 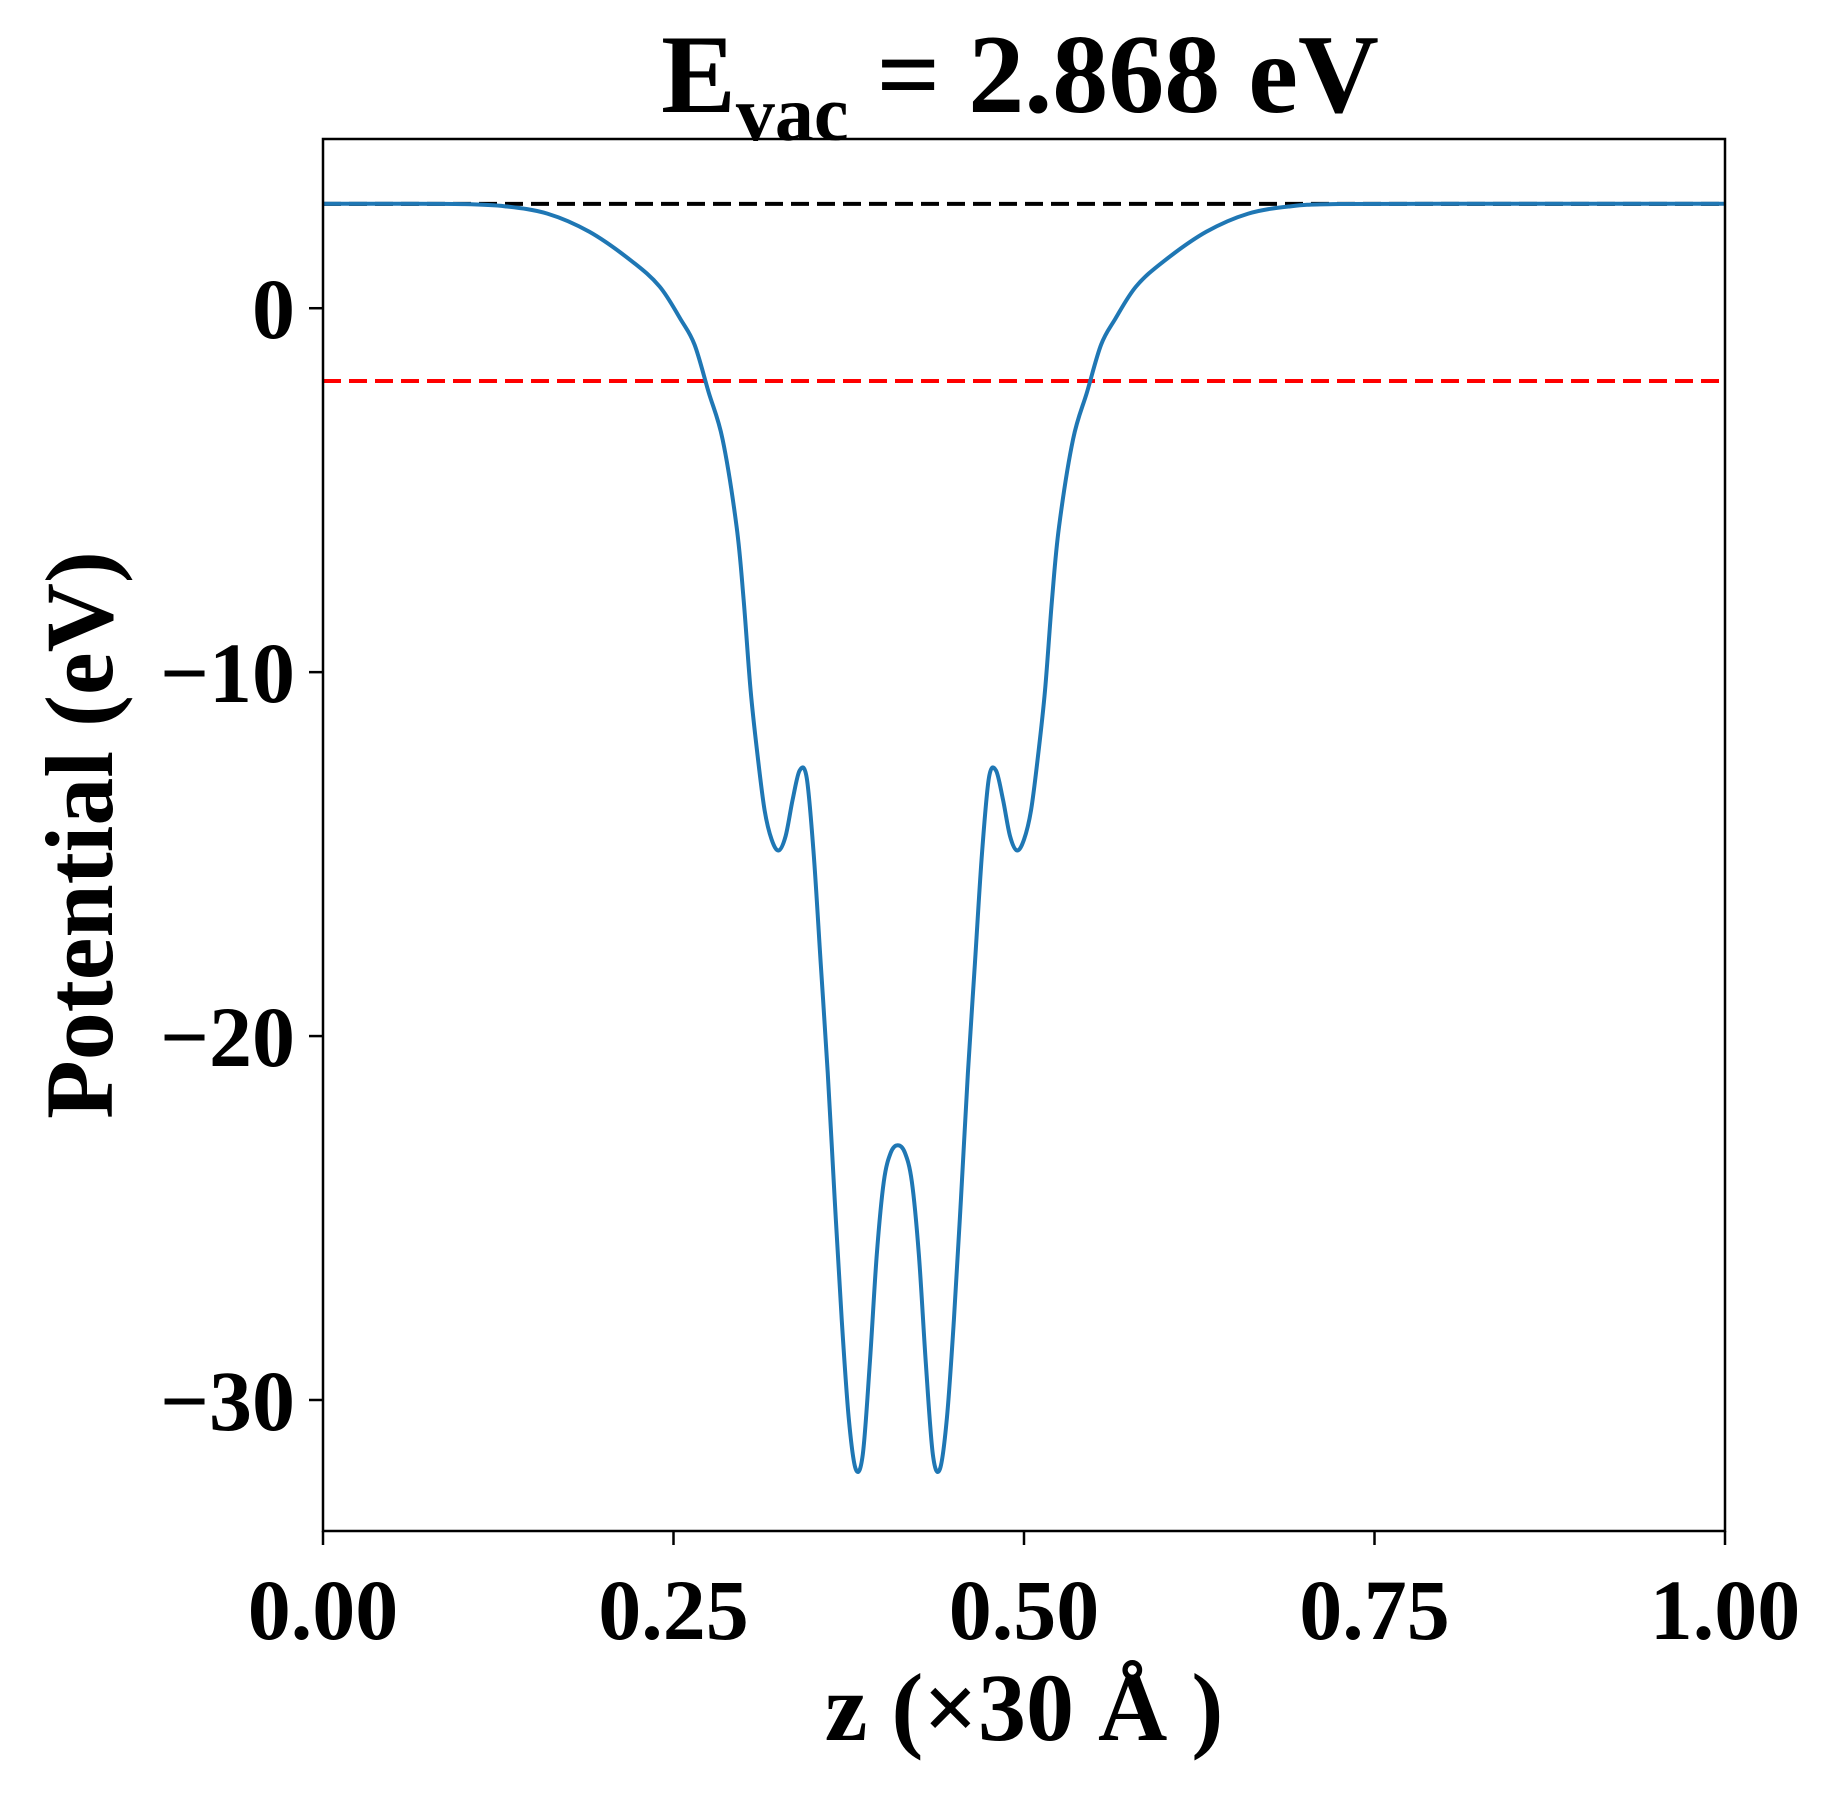 I want to click on y-tick-label: 0, so click(x=273, y=309).